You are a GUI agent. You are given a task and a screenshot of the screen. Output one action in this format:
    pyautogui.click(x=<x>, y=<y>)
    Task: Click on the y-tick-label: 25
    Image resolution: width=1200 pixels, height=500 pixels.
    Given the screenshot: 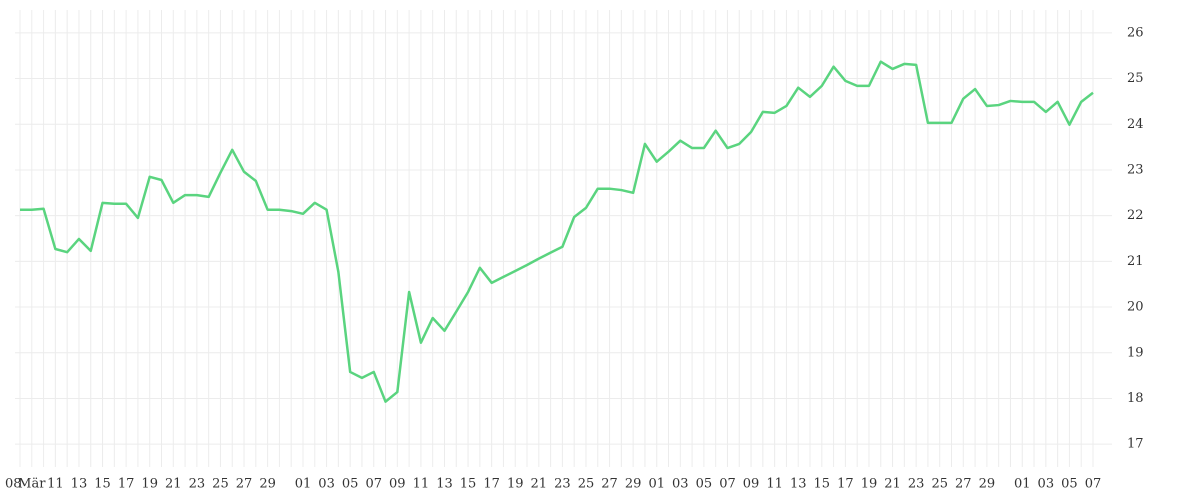 What is the action you would take?
    pyautogui.click(x=1135, y=78)
    